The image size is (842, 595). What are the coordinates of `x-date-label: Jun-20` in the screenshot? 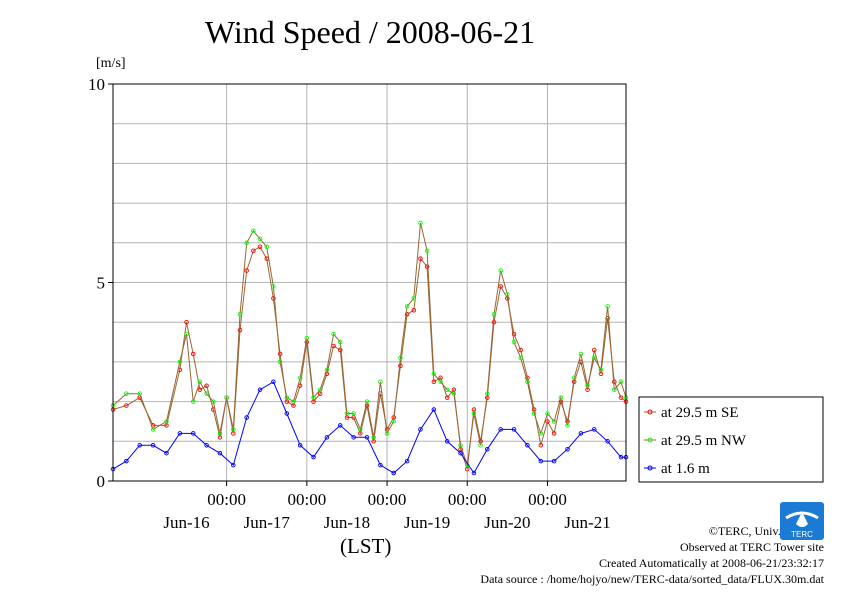 It's located at (507, 522).